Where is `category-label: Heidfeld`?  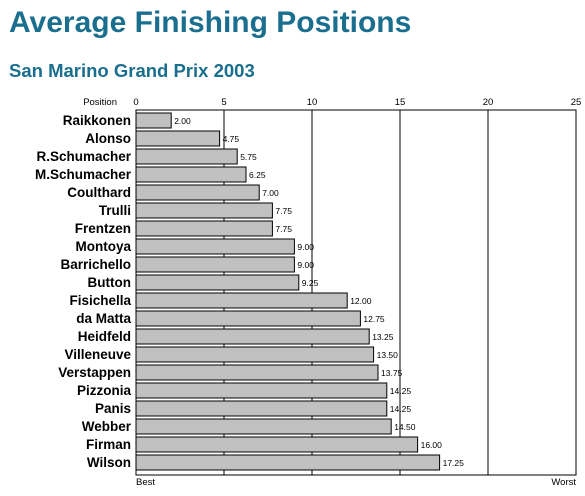 category-label: Heidfeld is located at coordinates (104, 336).